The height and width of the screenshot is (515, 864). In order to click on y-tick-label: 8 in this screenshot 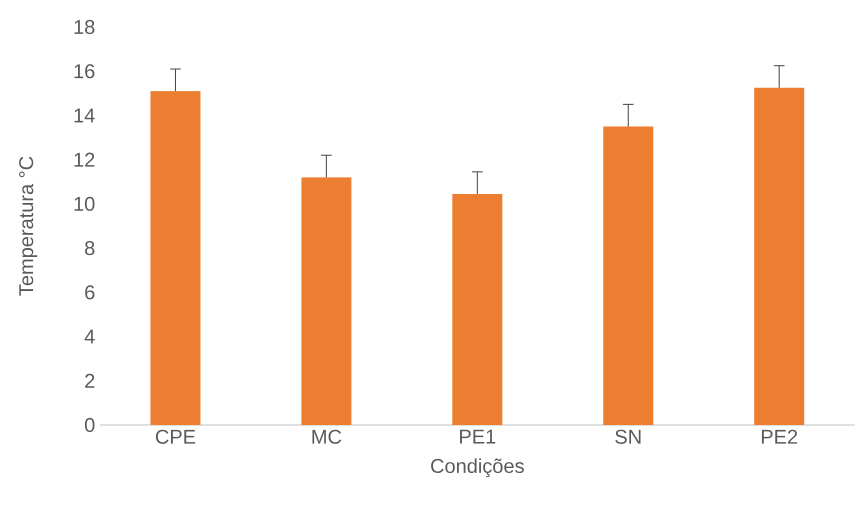, I will do `click(89, 248)`.